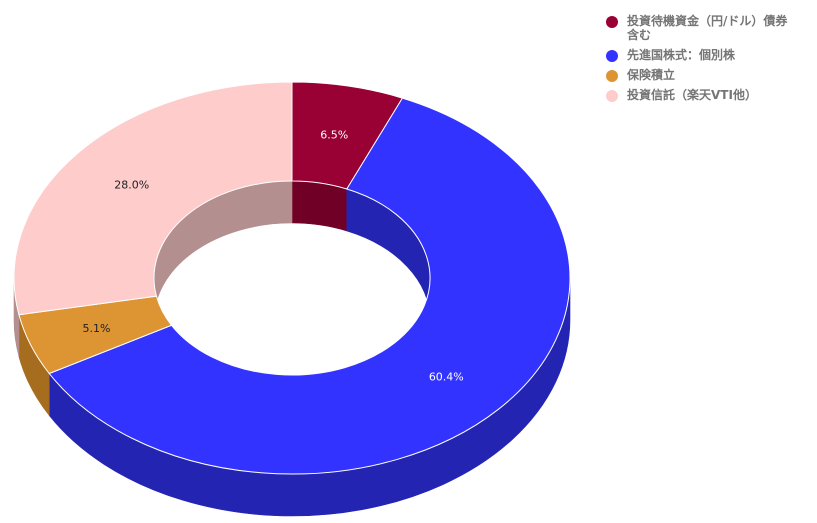  Describe the element at coordinates (334, 135) in the screenshot. I see `slice-label: 6.5%` at that location.